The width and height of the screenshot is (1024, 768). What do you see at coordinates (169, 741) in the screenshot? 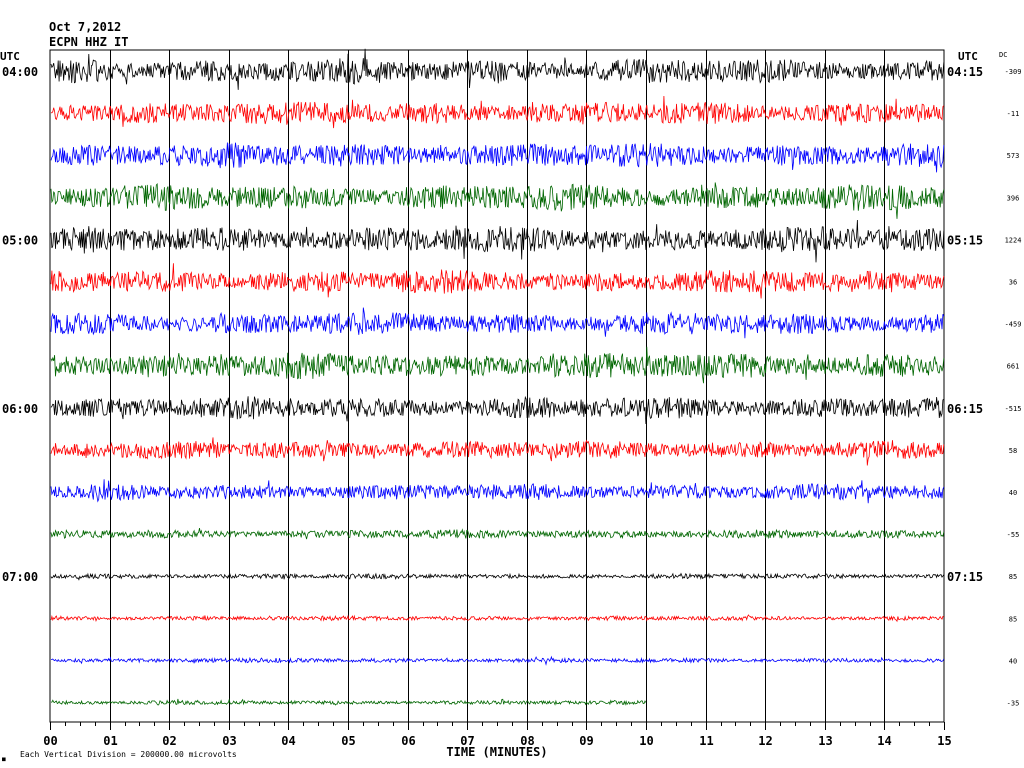
I see `x-tick-label: 02` at bounding box center [169, 741].